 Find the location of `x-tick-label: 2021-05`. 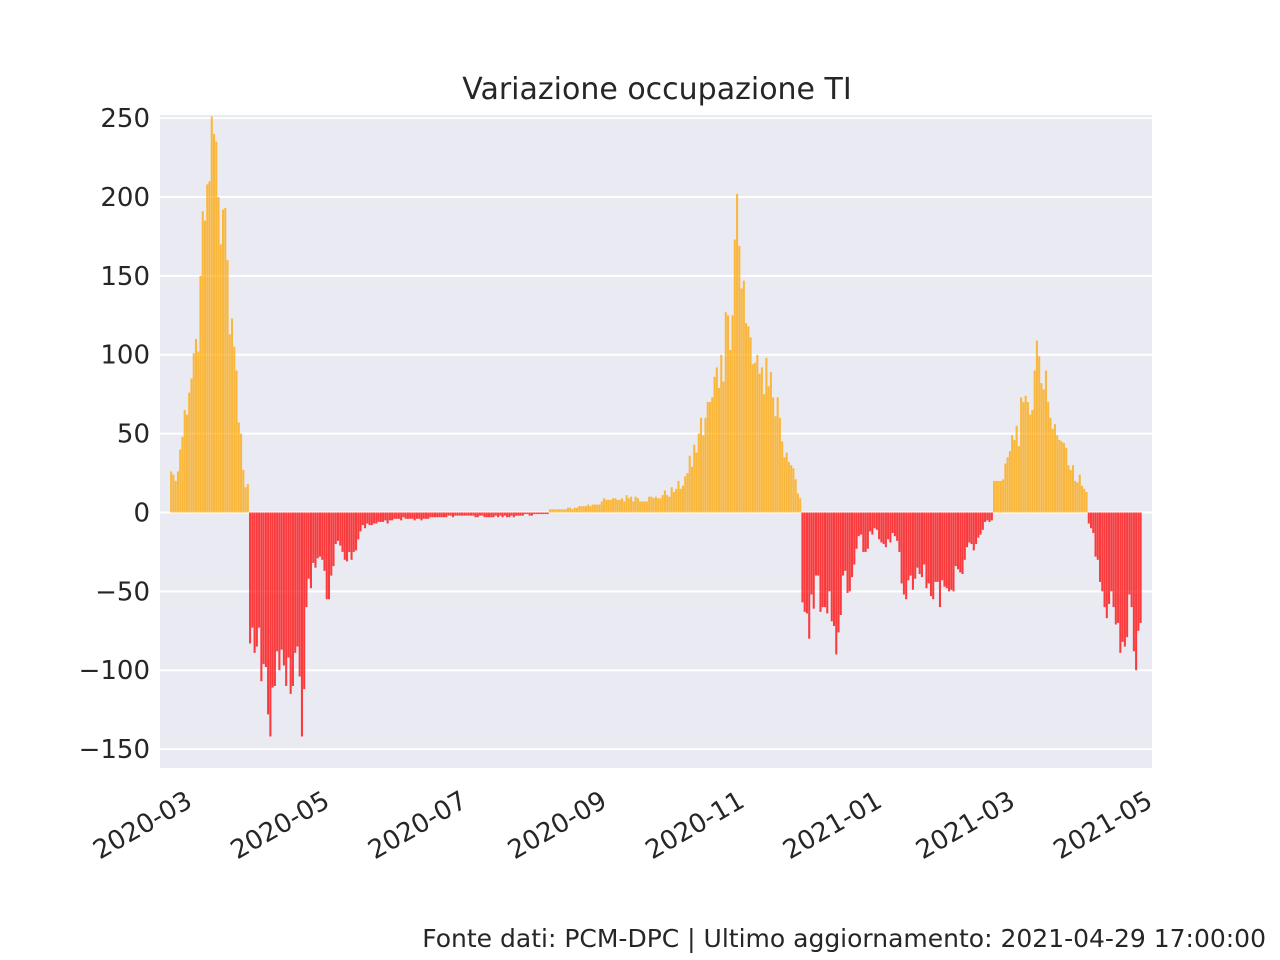

x-tick-label: 2021-05 is located at coordinates (1103, 826).